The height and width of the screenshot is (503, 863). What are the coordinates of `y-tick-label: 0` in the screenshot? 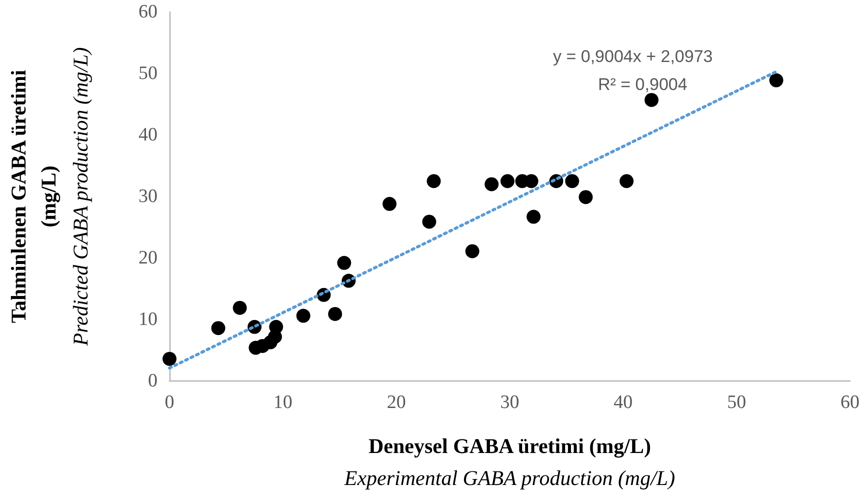 It's located at (153, 381).